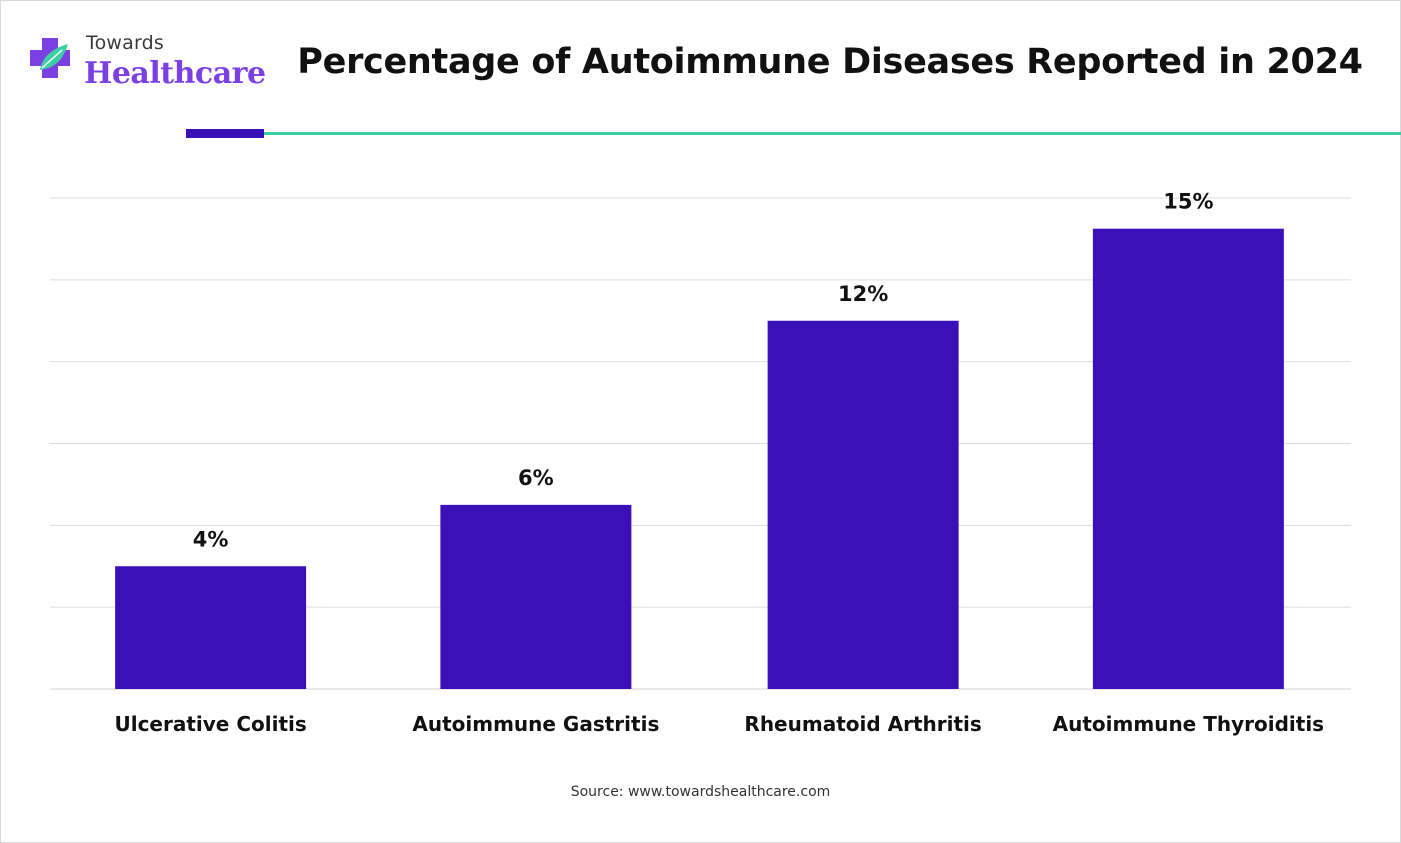  Describe the element at coordinates (863, 504) in the screenshot. I see `bar-rheumatoid-arthritis` at that location.